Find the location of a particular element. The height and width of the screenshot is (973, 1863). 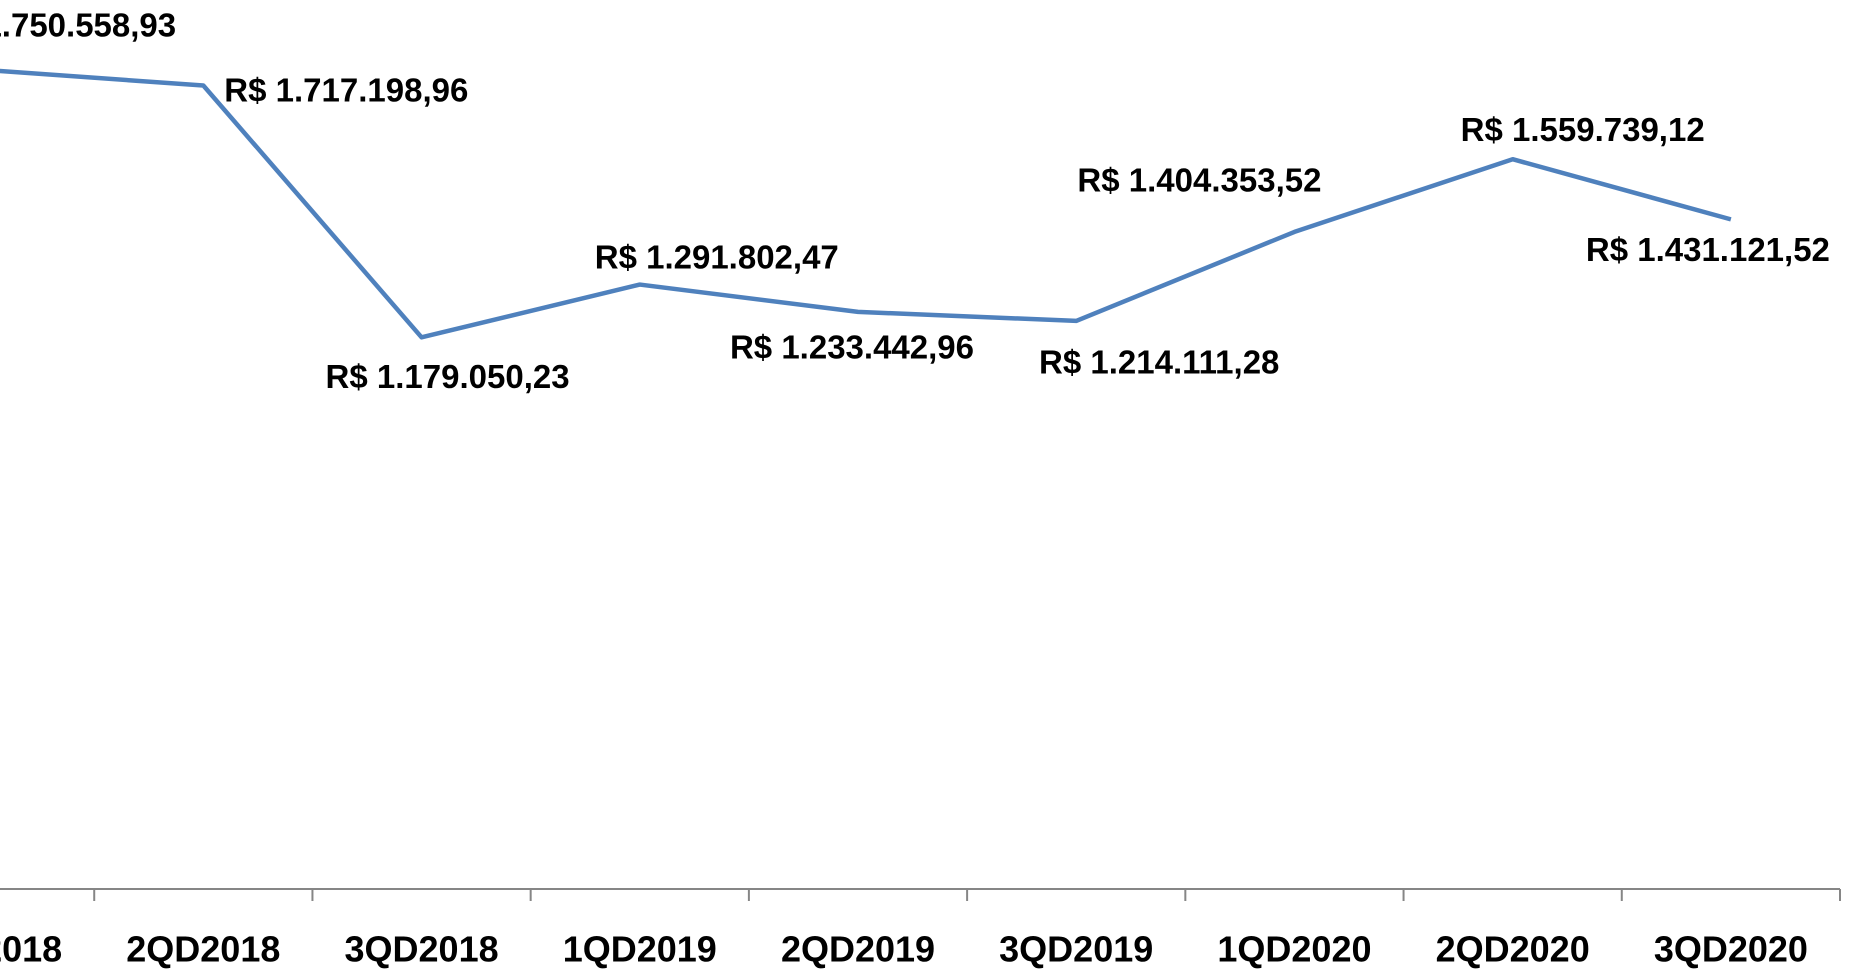

data-label: R$ 1.431.121,52 is located at coordinates (1708, 249).